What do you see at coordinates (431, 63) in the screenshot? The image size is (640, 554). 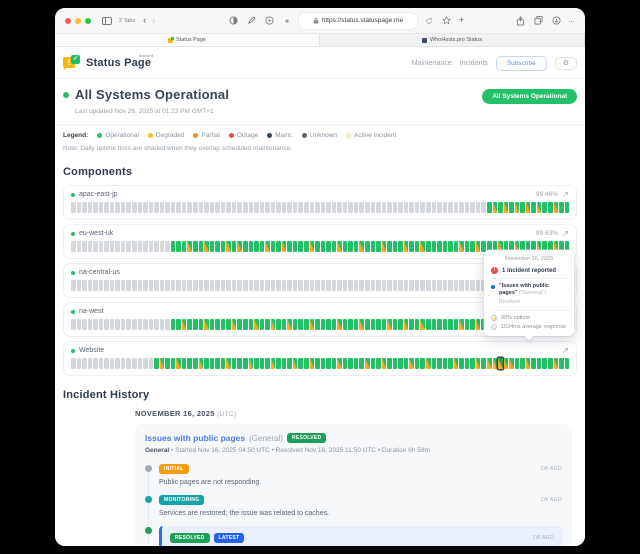 I see `nav-maintenance: Maintenance` at bounding box center [431, 63].